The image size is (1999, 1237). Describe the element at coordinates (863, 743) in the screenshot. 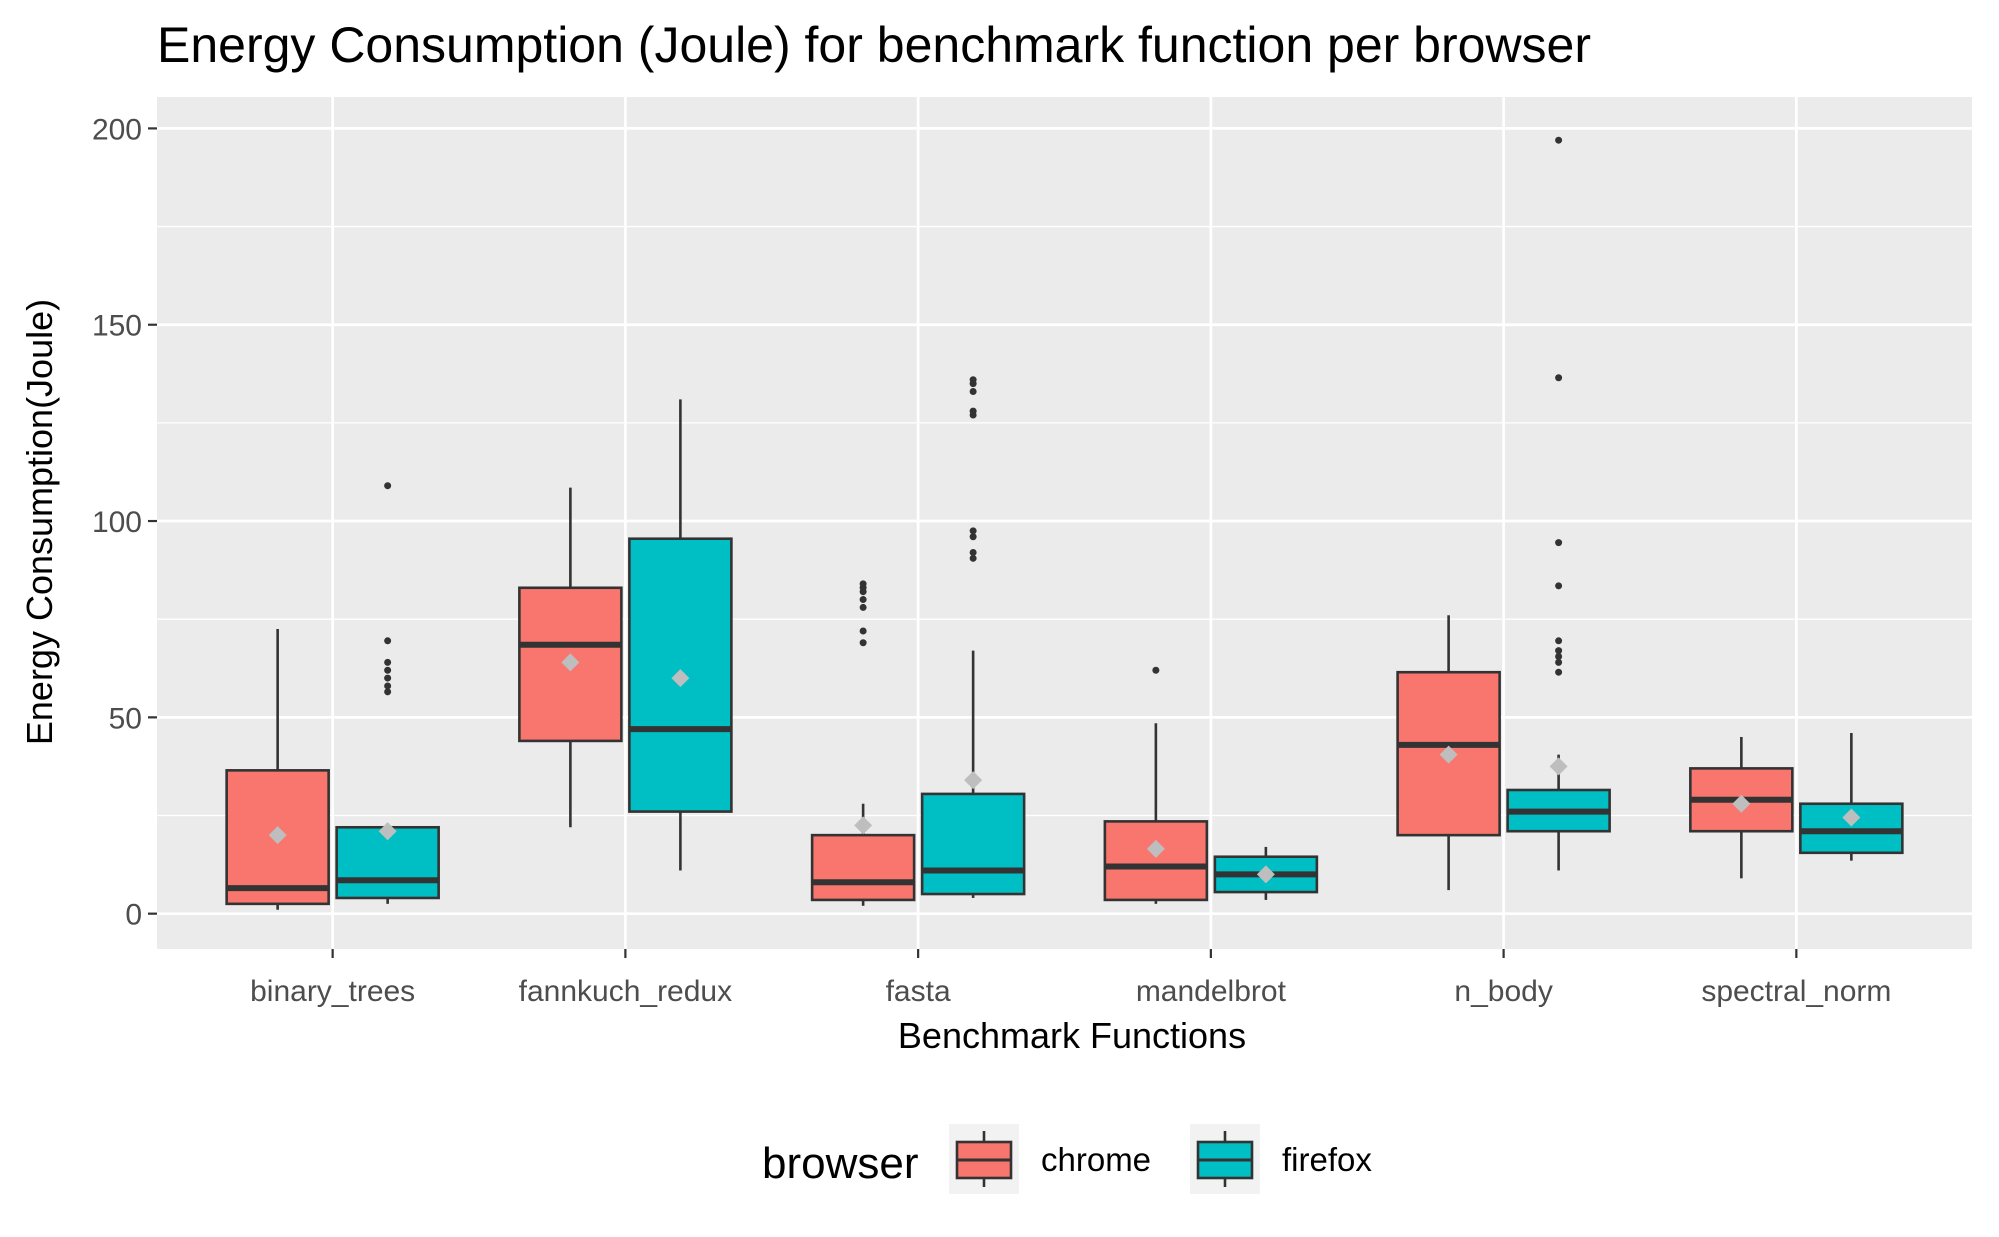

I see `boxplot-chrome-fasta` at that location.